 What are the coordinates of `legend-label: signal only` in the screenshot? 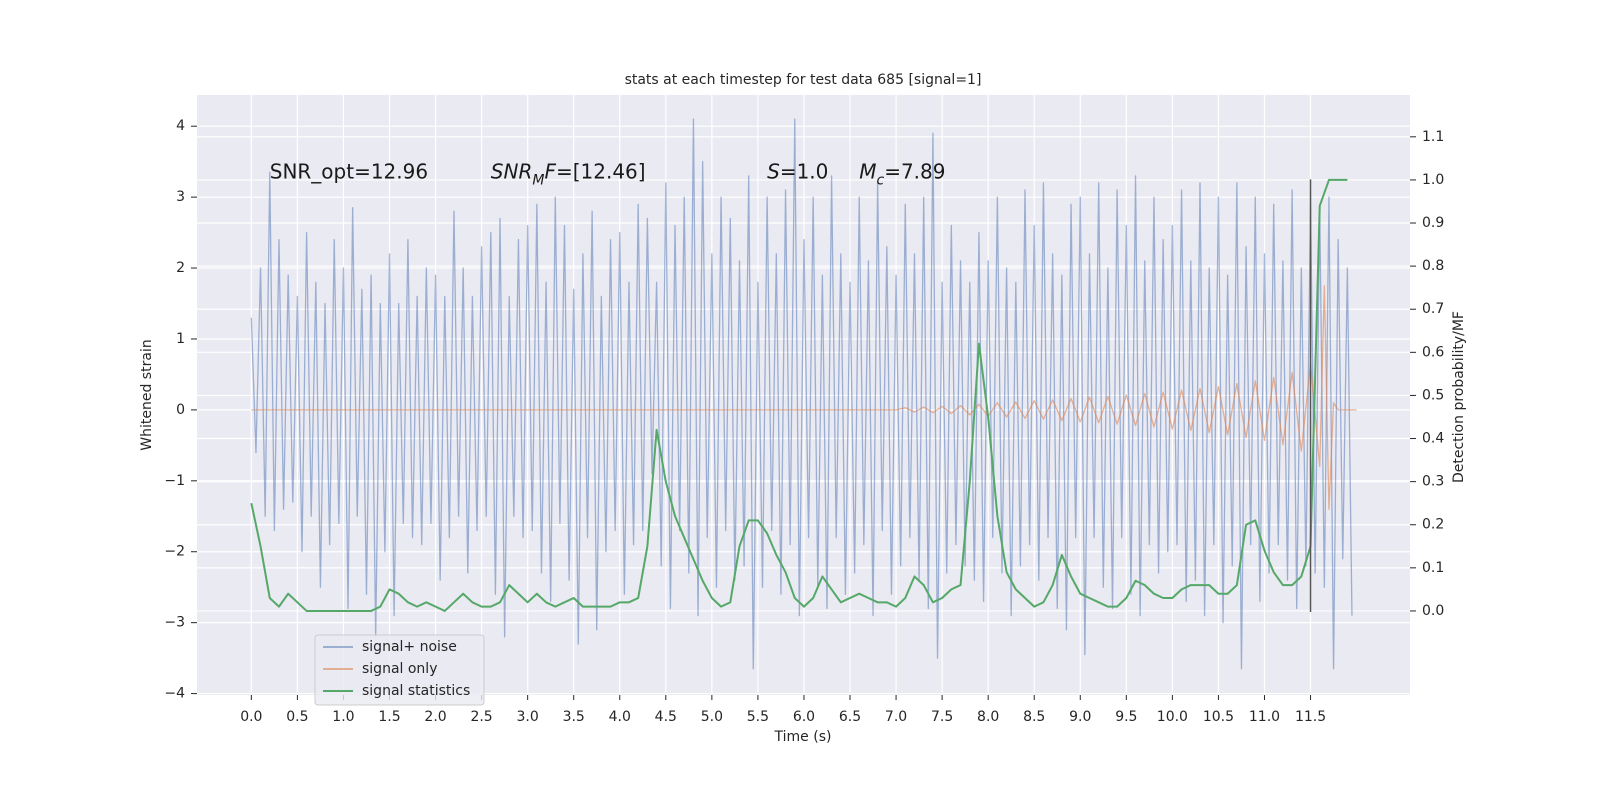 It's located at (399, 669).